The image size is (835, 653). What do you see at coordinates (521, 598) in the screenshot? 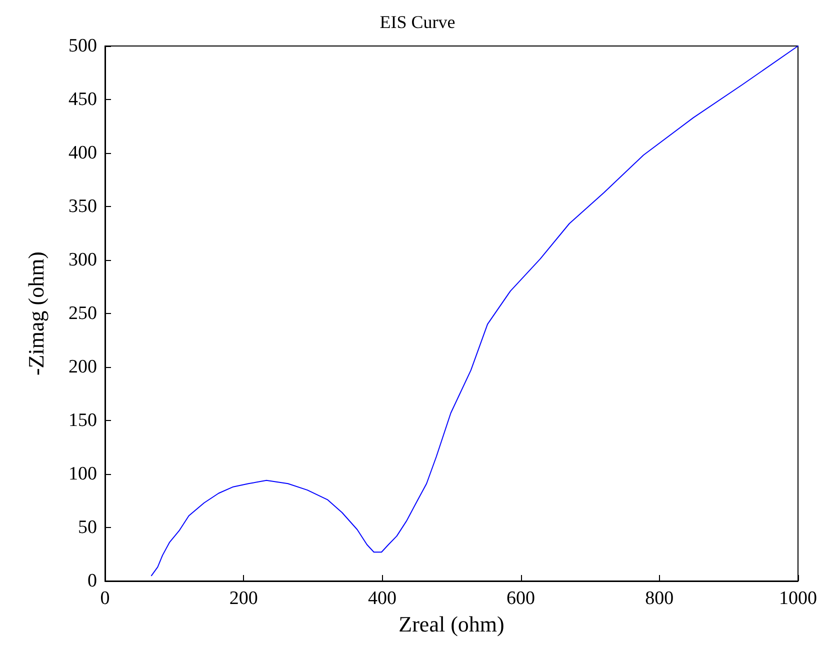
I see `x-tick-label: 600` at bounding box center [521, 598].